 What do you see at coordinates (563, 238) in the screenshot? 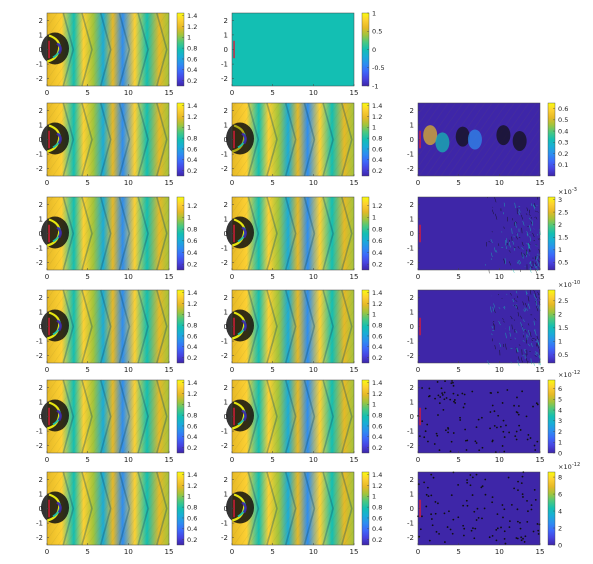
I see `colorbar-tick-label: 1.5` at bounding box center [563, 238].